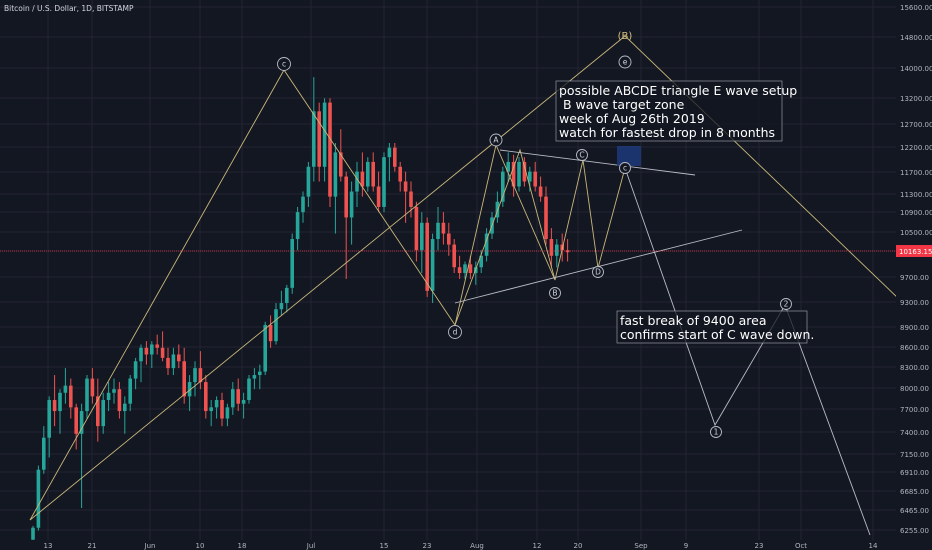  I want to click on y-tick-label-22: 6465.00, so click(914, 511).